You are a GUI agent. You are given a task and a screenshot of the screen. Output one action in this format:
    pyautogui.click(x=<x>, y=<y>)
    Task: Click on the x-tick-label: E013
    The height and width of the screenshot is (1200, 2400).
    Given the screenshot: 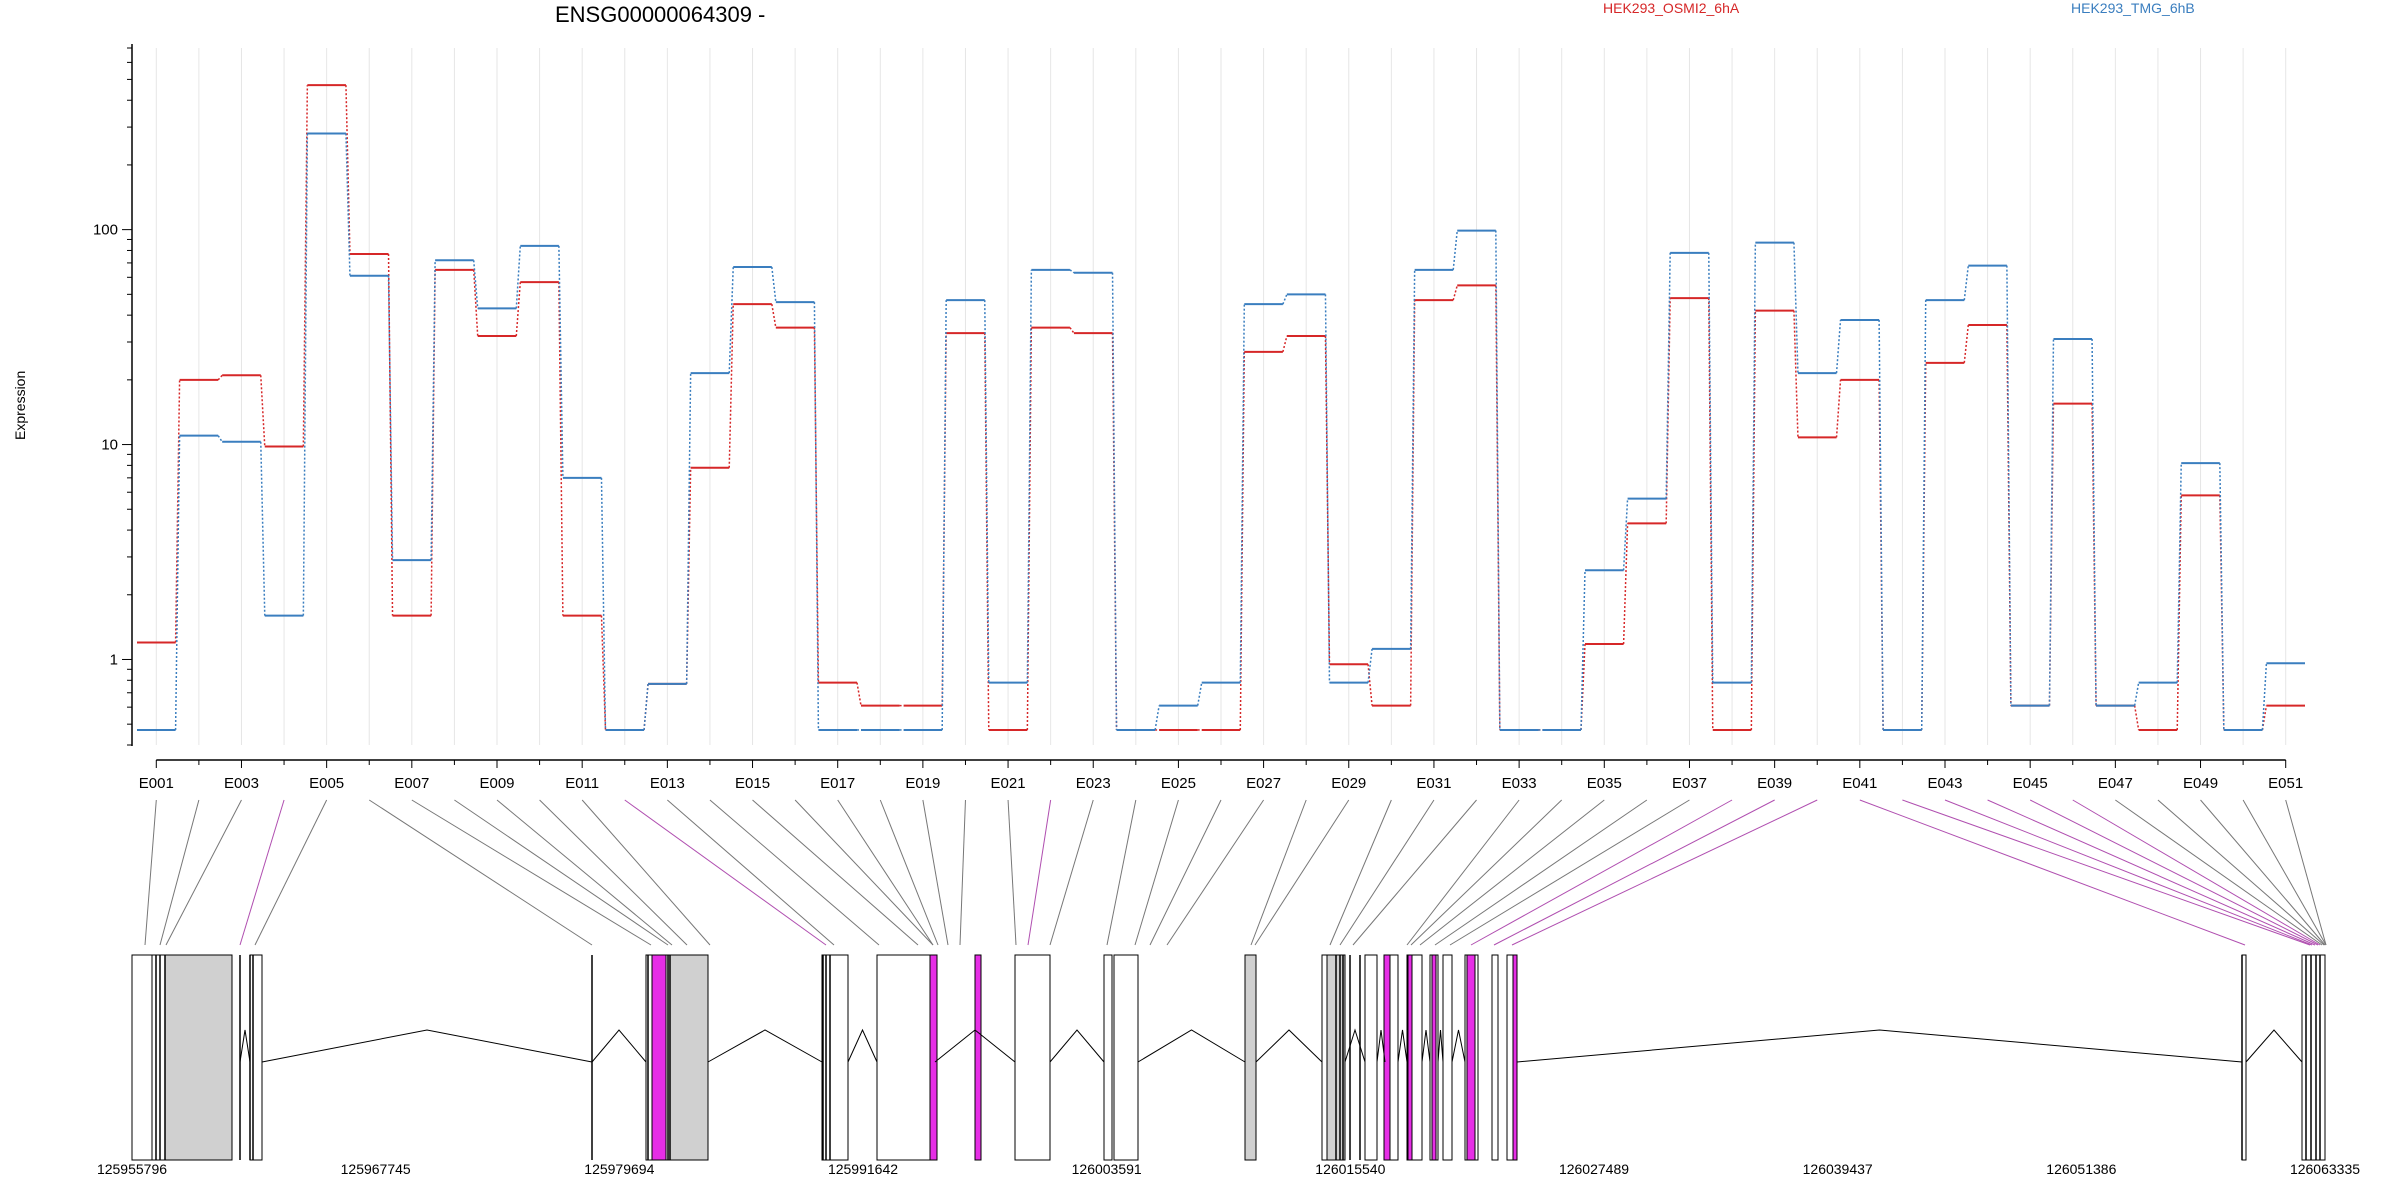 What is the action you would take?
    pyautogui.click(x=667, y=783)
    